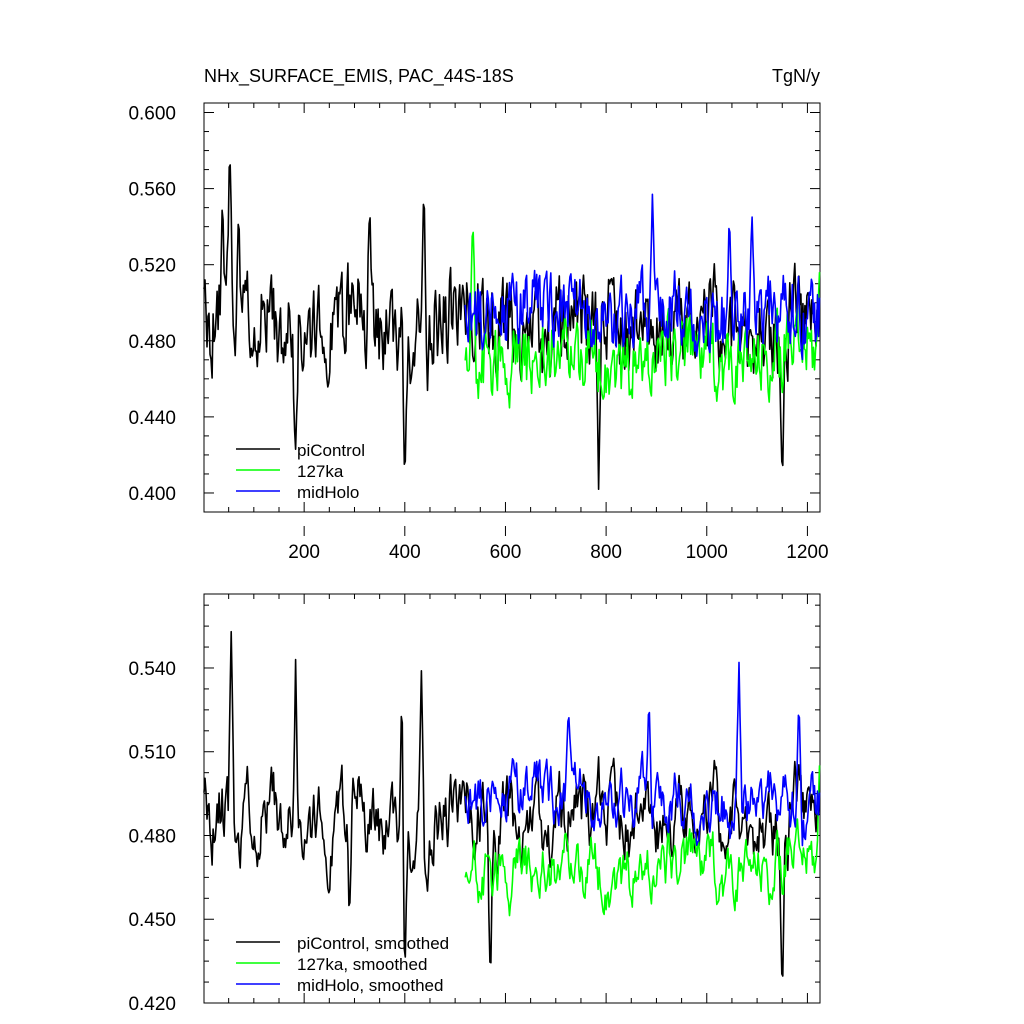 The height and width of the screenshot is (1024, 1024). I want to click on x-tick-label: 1200, so click(807, 552).